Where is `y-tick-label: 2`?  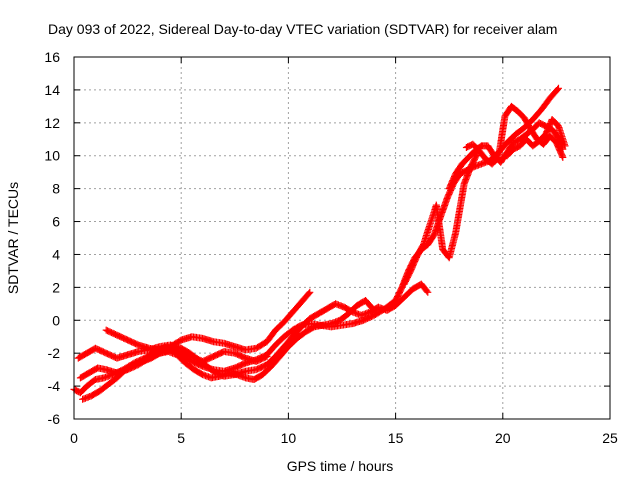 y-tick-label: 2 is located at coordinates (56, 287).